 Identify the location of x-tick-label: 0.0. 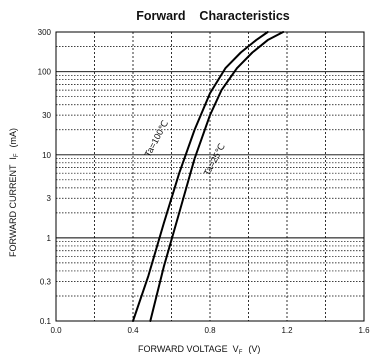
(56, 330).